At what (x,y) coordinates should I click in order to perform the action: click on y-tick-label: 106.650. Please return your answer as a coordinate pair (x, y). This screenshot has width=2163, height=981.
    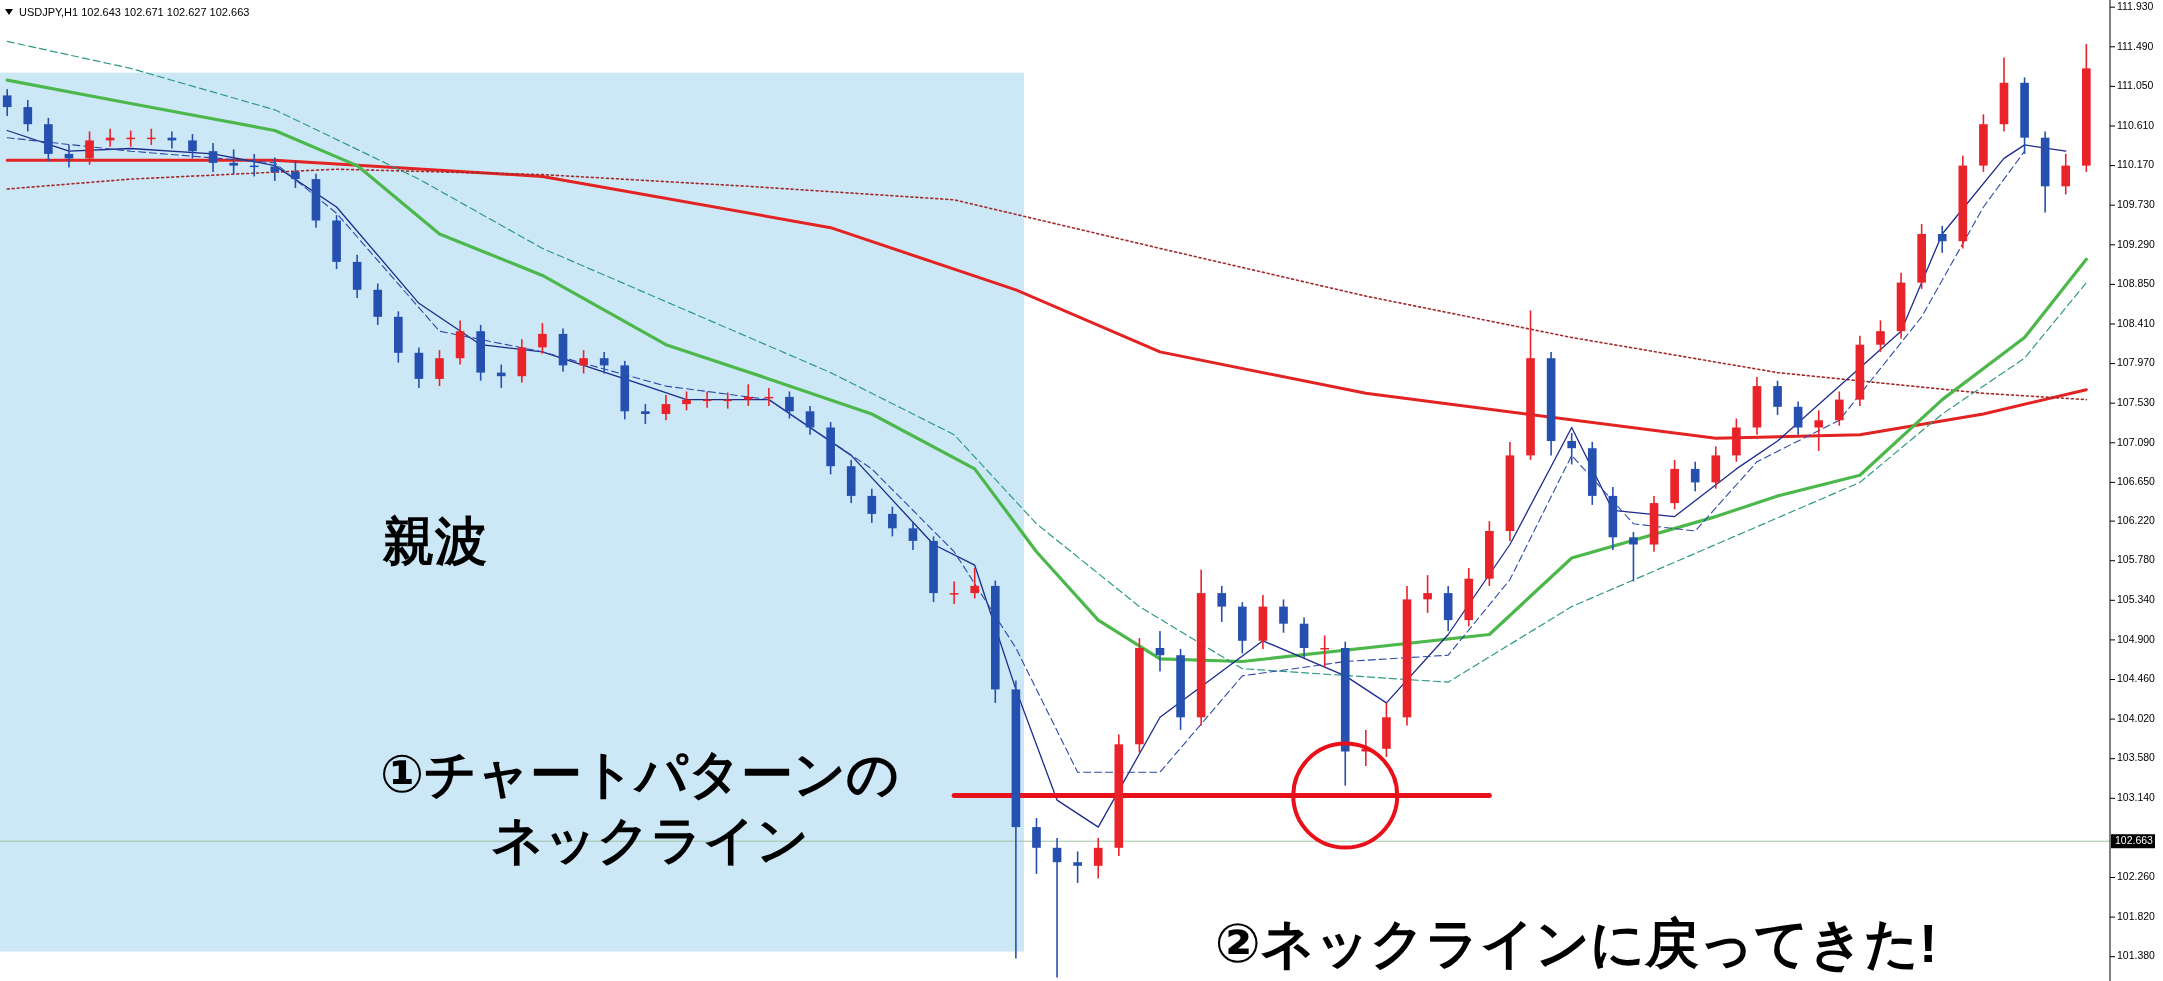
    Looking at the image, I should click on (2136, 481).